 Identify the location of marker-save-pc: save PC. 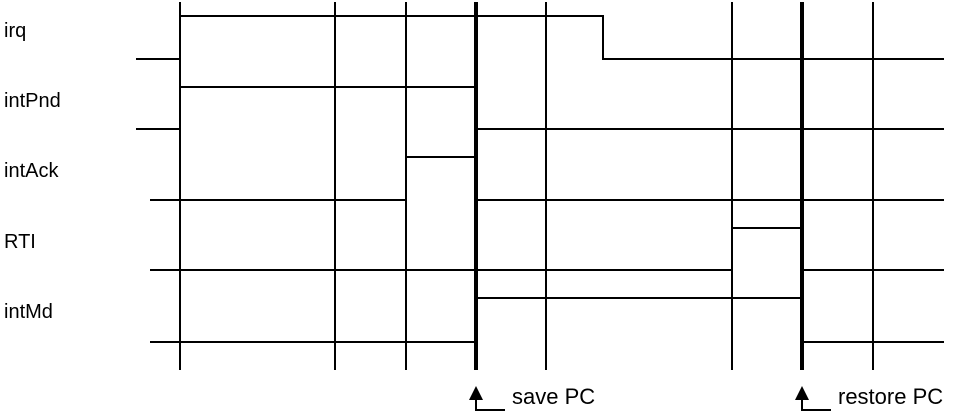
(532, 397).